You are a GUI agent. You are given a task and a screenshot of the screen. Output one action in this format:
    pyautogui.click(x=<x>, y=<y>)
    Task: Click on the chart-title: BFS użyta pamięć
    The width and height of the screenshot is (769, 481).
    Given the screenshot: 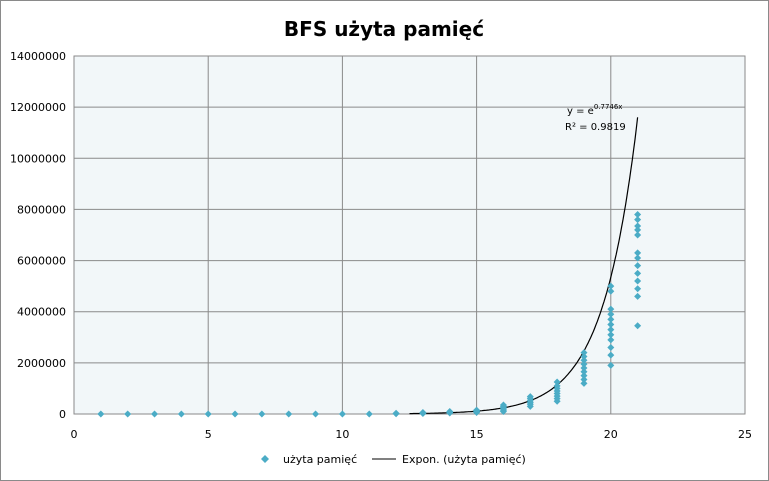 What is the action you would take?
    pyautogui.click(x=384, y=29)
    